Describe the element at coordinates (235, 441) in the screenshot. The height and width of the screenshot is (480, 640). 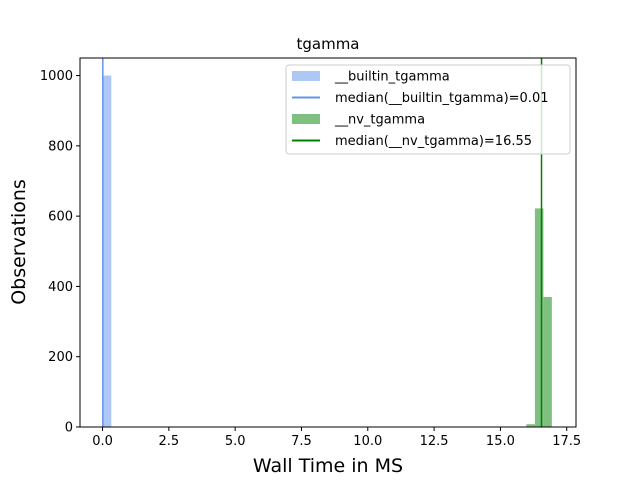
I see `x-tick-label: 5.0` at that location.